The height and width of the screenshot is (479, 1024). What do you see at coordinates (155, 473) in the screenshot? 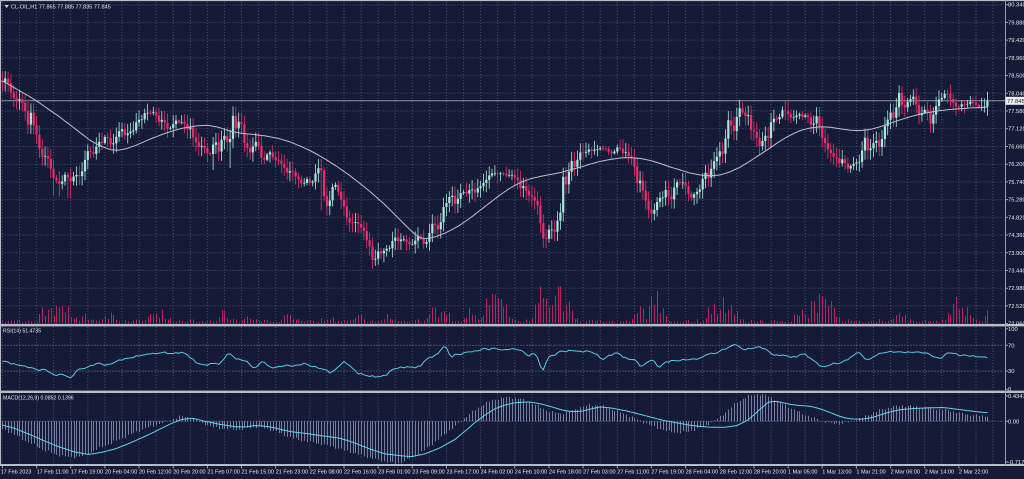
I see `svg-text: 20 Feb 12:00` at bounding box center [155, 473].